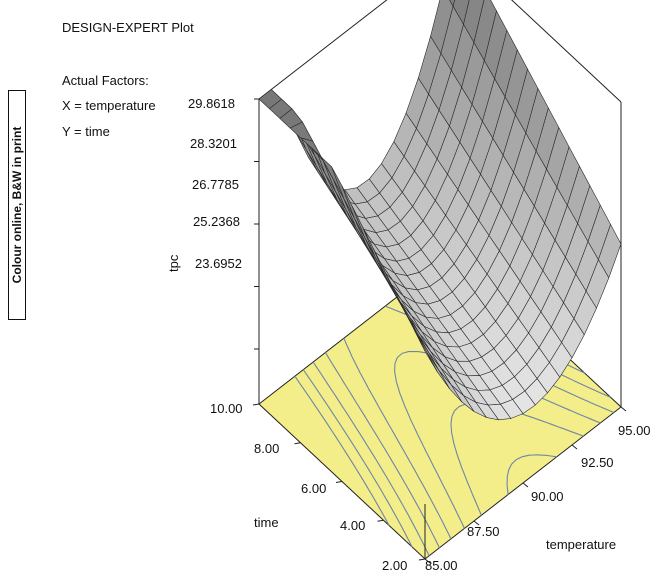  I want to click on z-tick-label: 25.2368, so click(216, 221).